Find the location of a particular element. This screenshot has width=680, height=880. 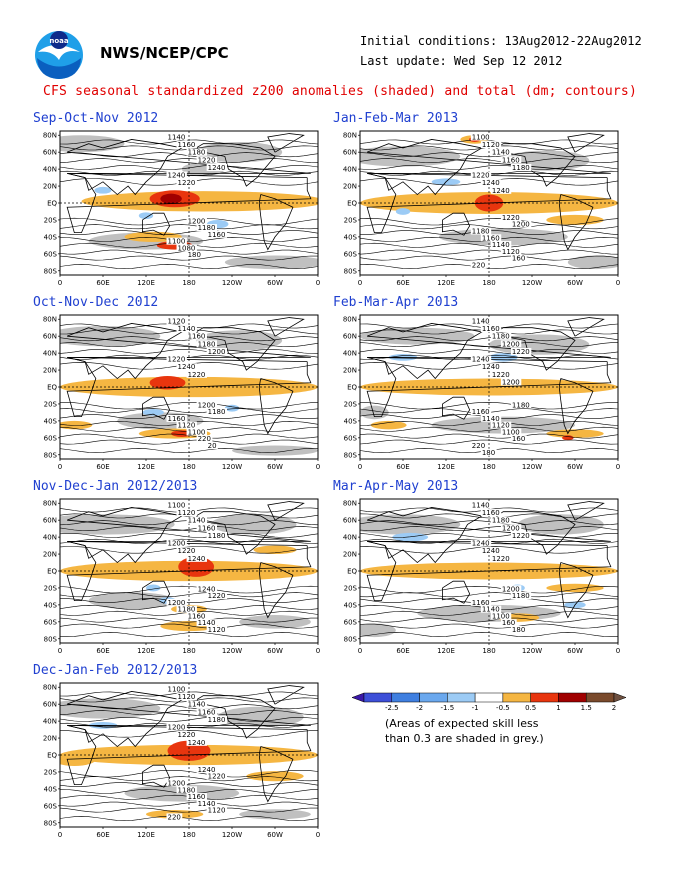

contour-label: 220 is located at coordinates (478, 265).